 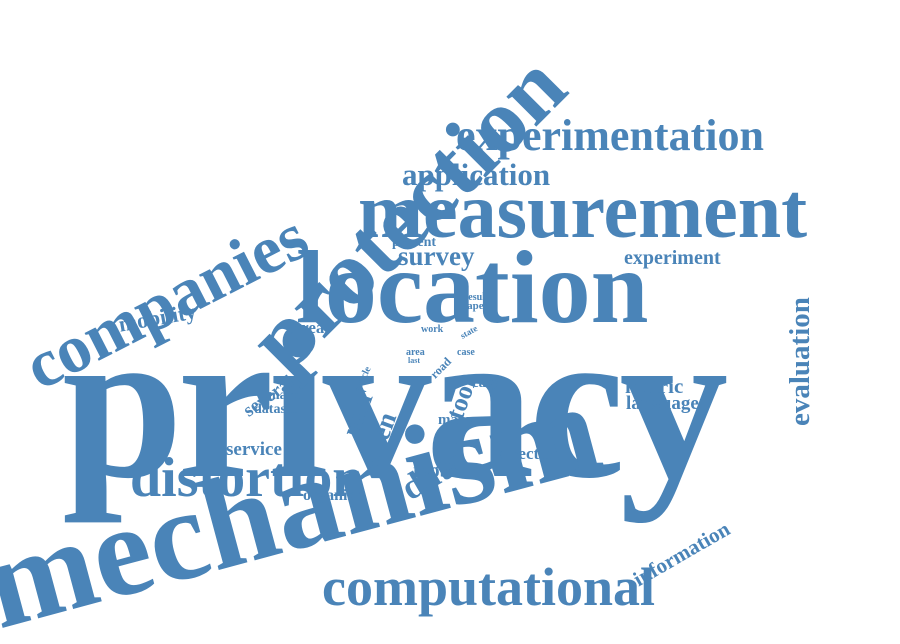 What do you see at coordinates (610, 135) in the screenshot?
I see `word-experimentation: experimentation` at bounding box center [610, 135].